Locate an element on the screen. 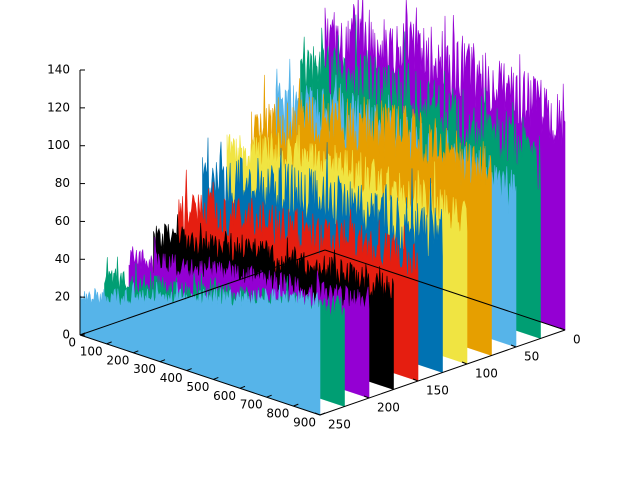 This screenshot has height=478, width=640. y-tick-label-100: 100 is located at coordinates (486, 374).